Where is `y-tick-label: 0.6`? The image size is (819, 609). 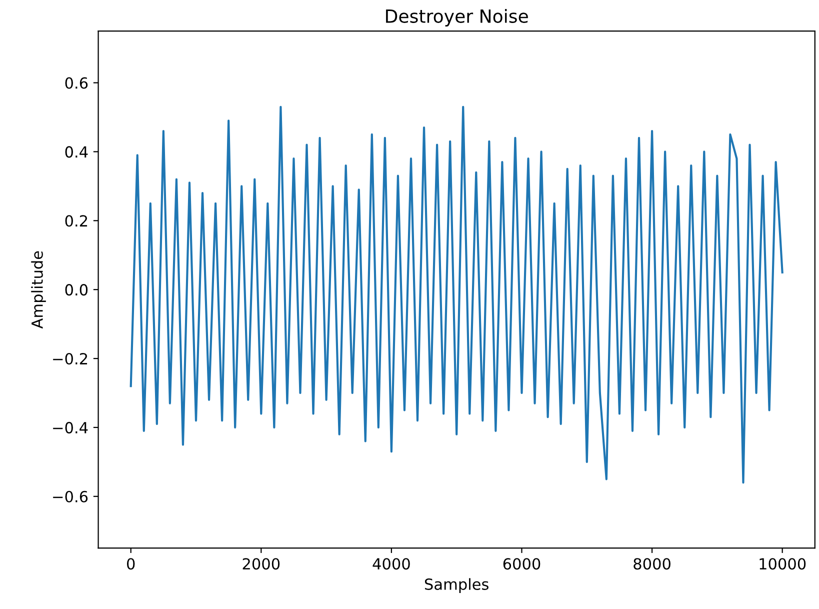
y-tick-label: 0.6 is located at coordinates (76, 83).